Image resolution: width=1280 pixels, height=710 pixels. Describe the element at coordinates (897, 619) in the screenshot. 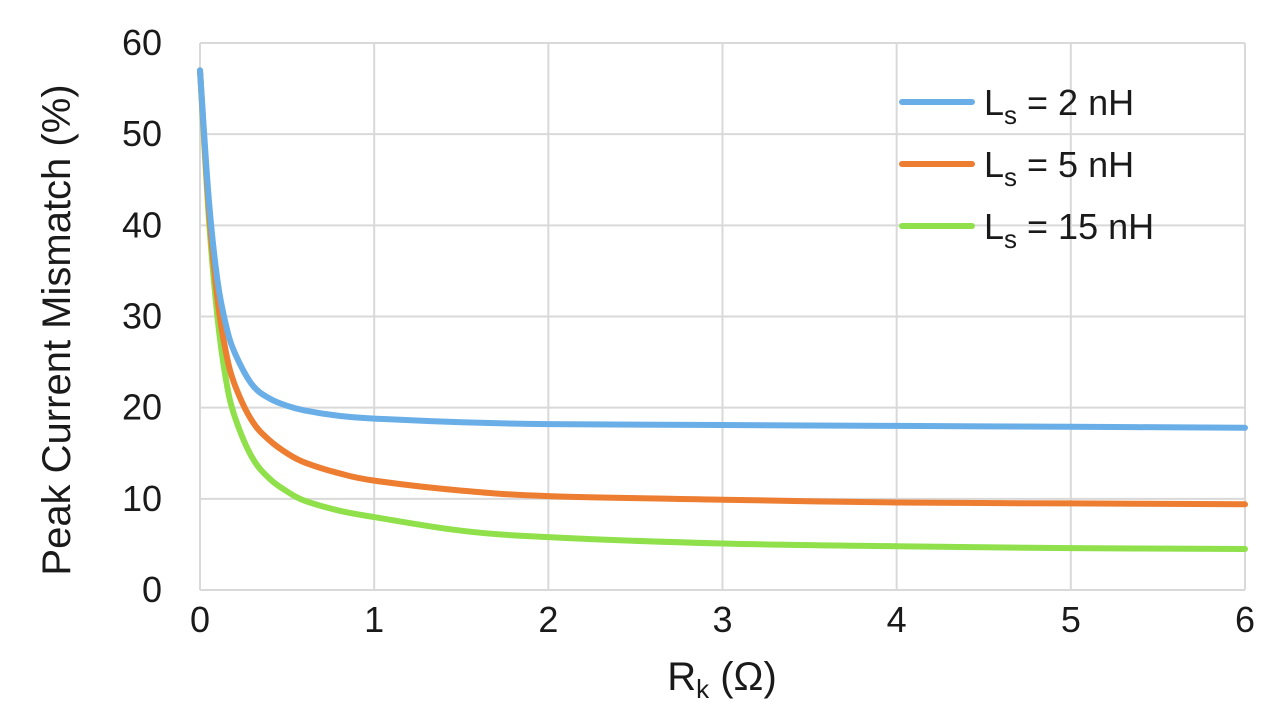

I see `x-tick-label: 4` at that location.